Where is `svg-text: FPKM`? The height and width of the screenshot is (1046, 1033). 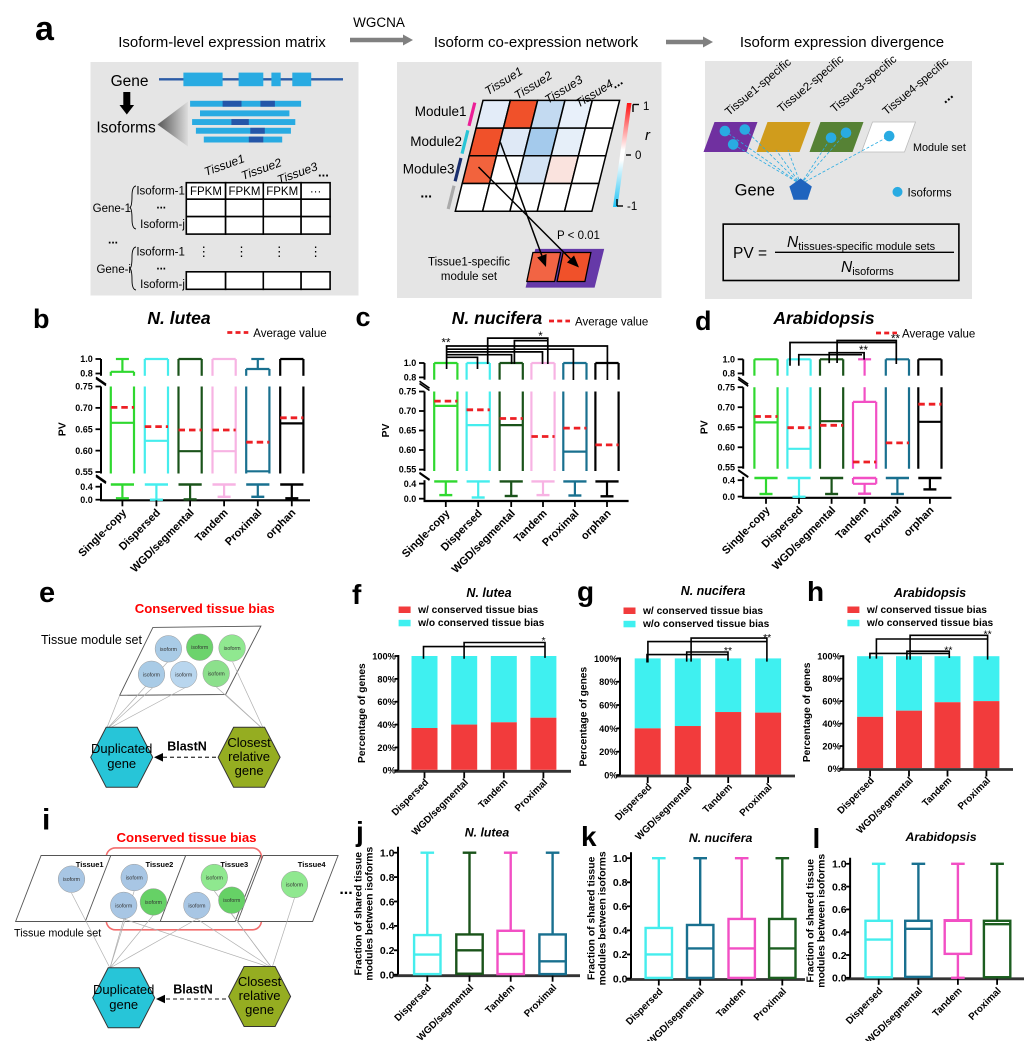 svg-text: FPKM is located at coordinates (282, 192).